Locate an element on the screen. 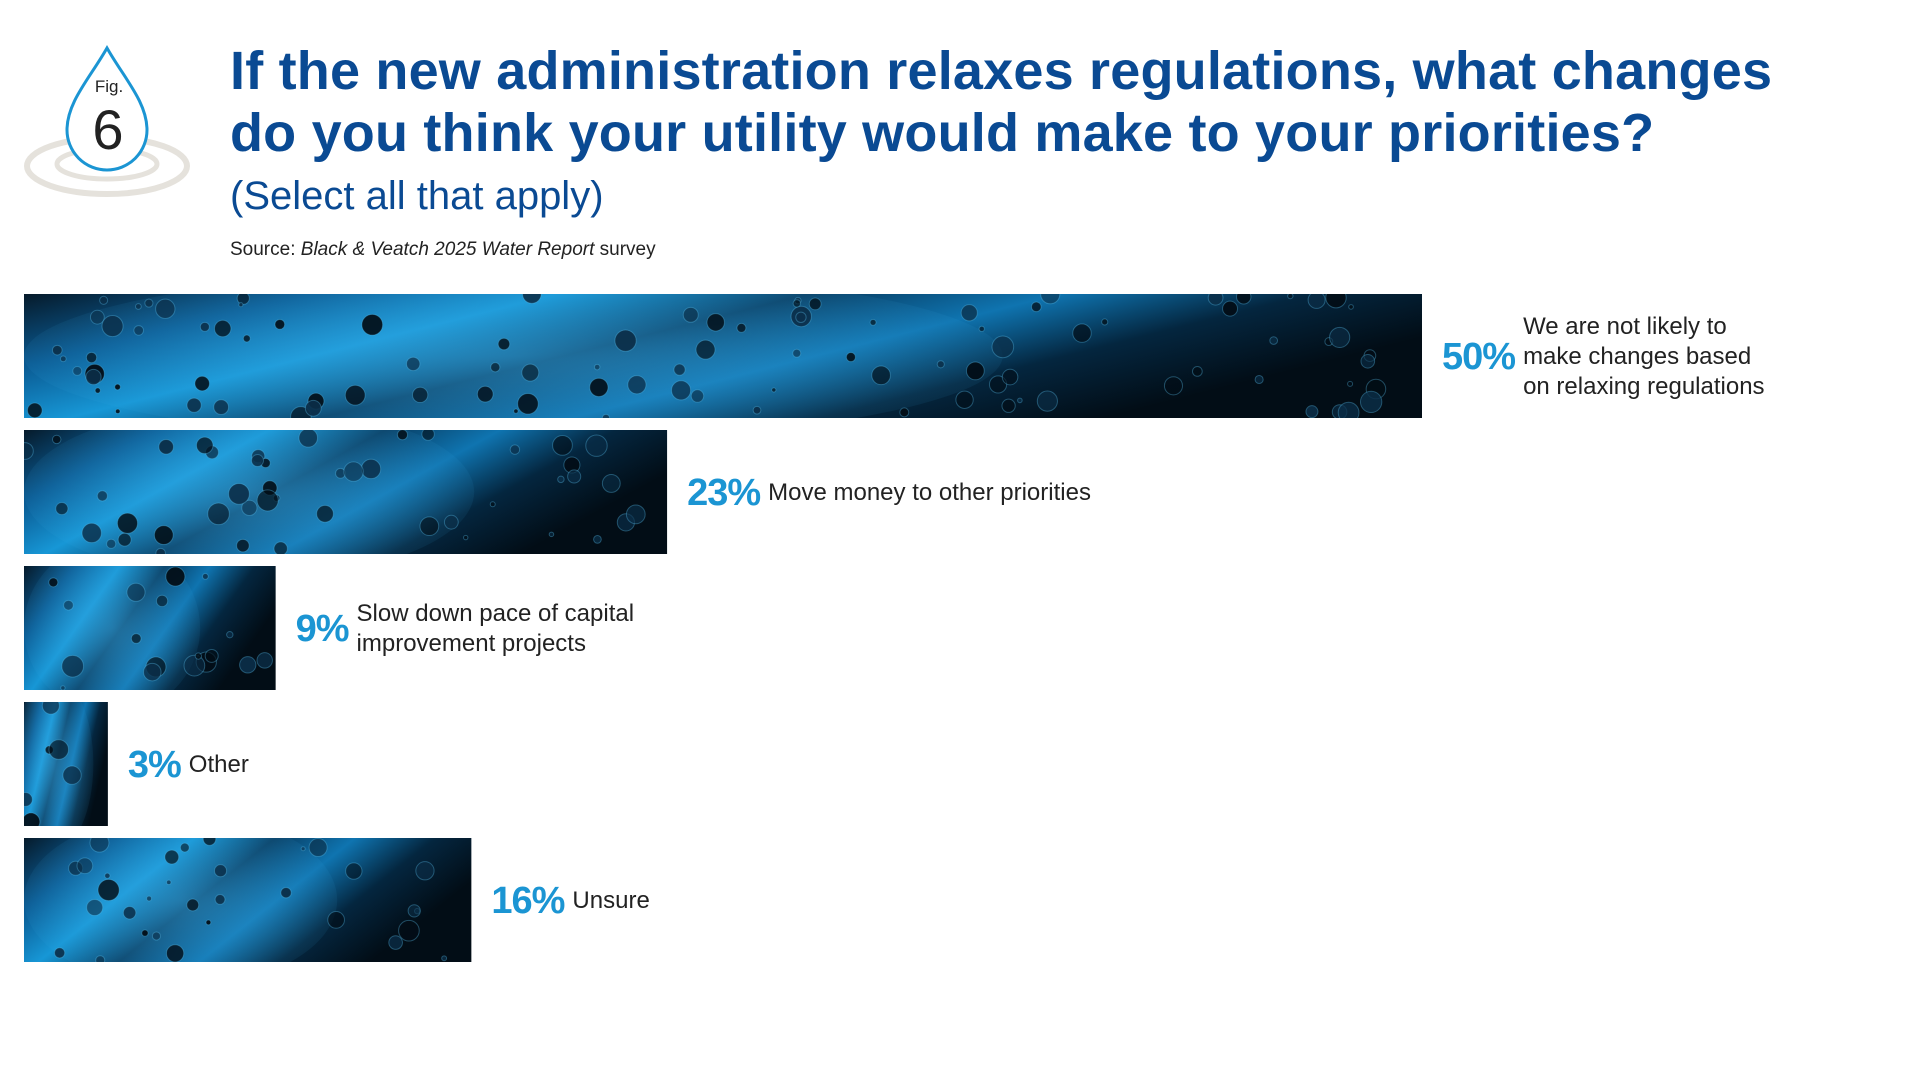 This screenshot has height=1080, width=1920. fig-label: Fig. is located at coordinates (109, 86).